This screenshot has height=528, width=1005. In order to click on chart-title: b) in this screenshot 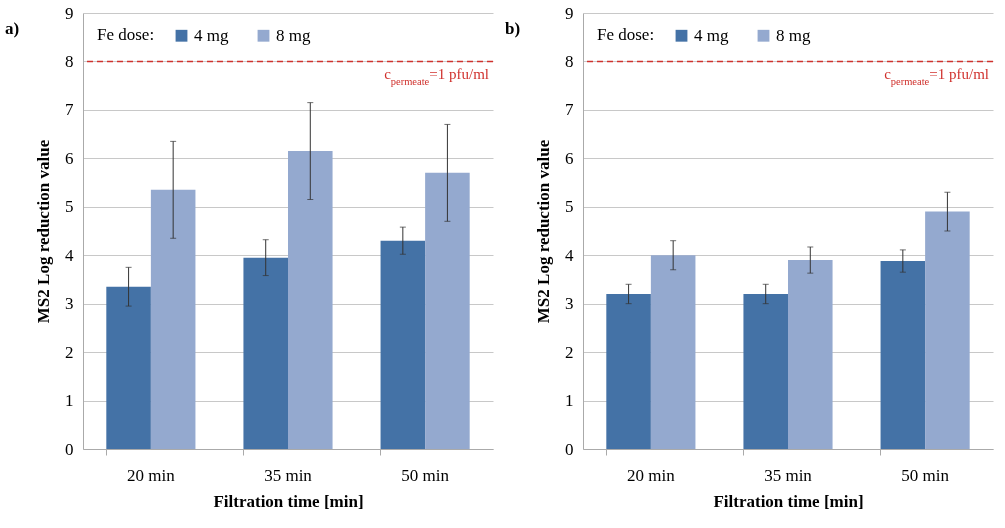, I will do `click(513, 28)`.